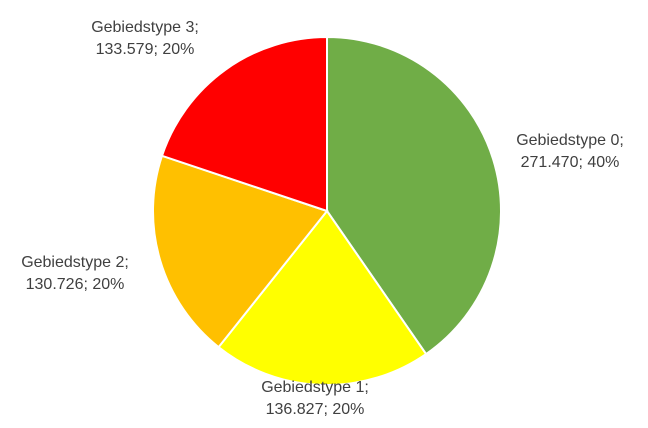 This screenshot has width=648, height=428. Describe the element at coordinates (145, 38) in the screenshot. I see `slice-label: Gebiedstype 3; 133.579; 20%` at that location.